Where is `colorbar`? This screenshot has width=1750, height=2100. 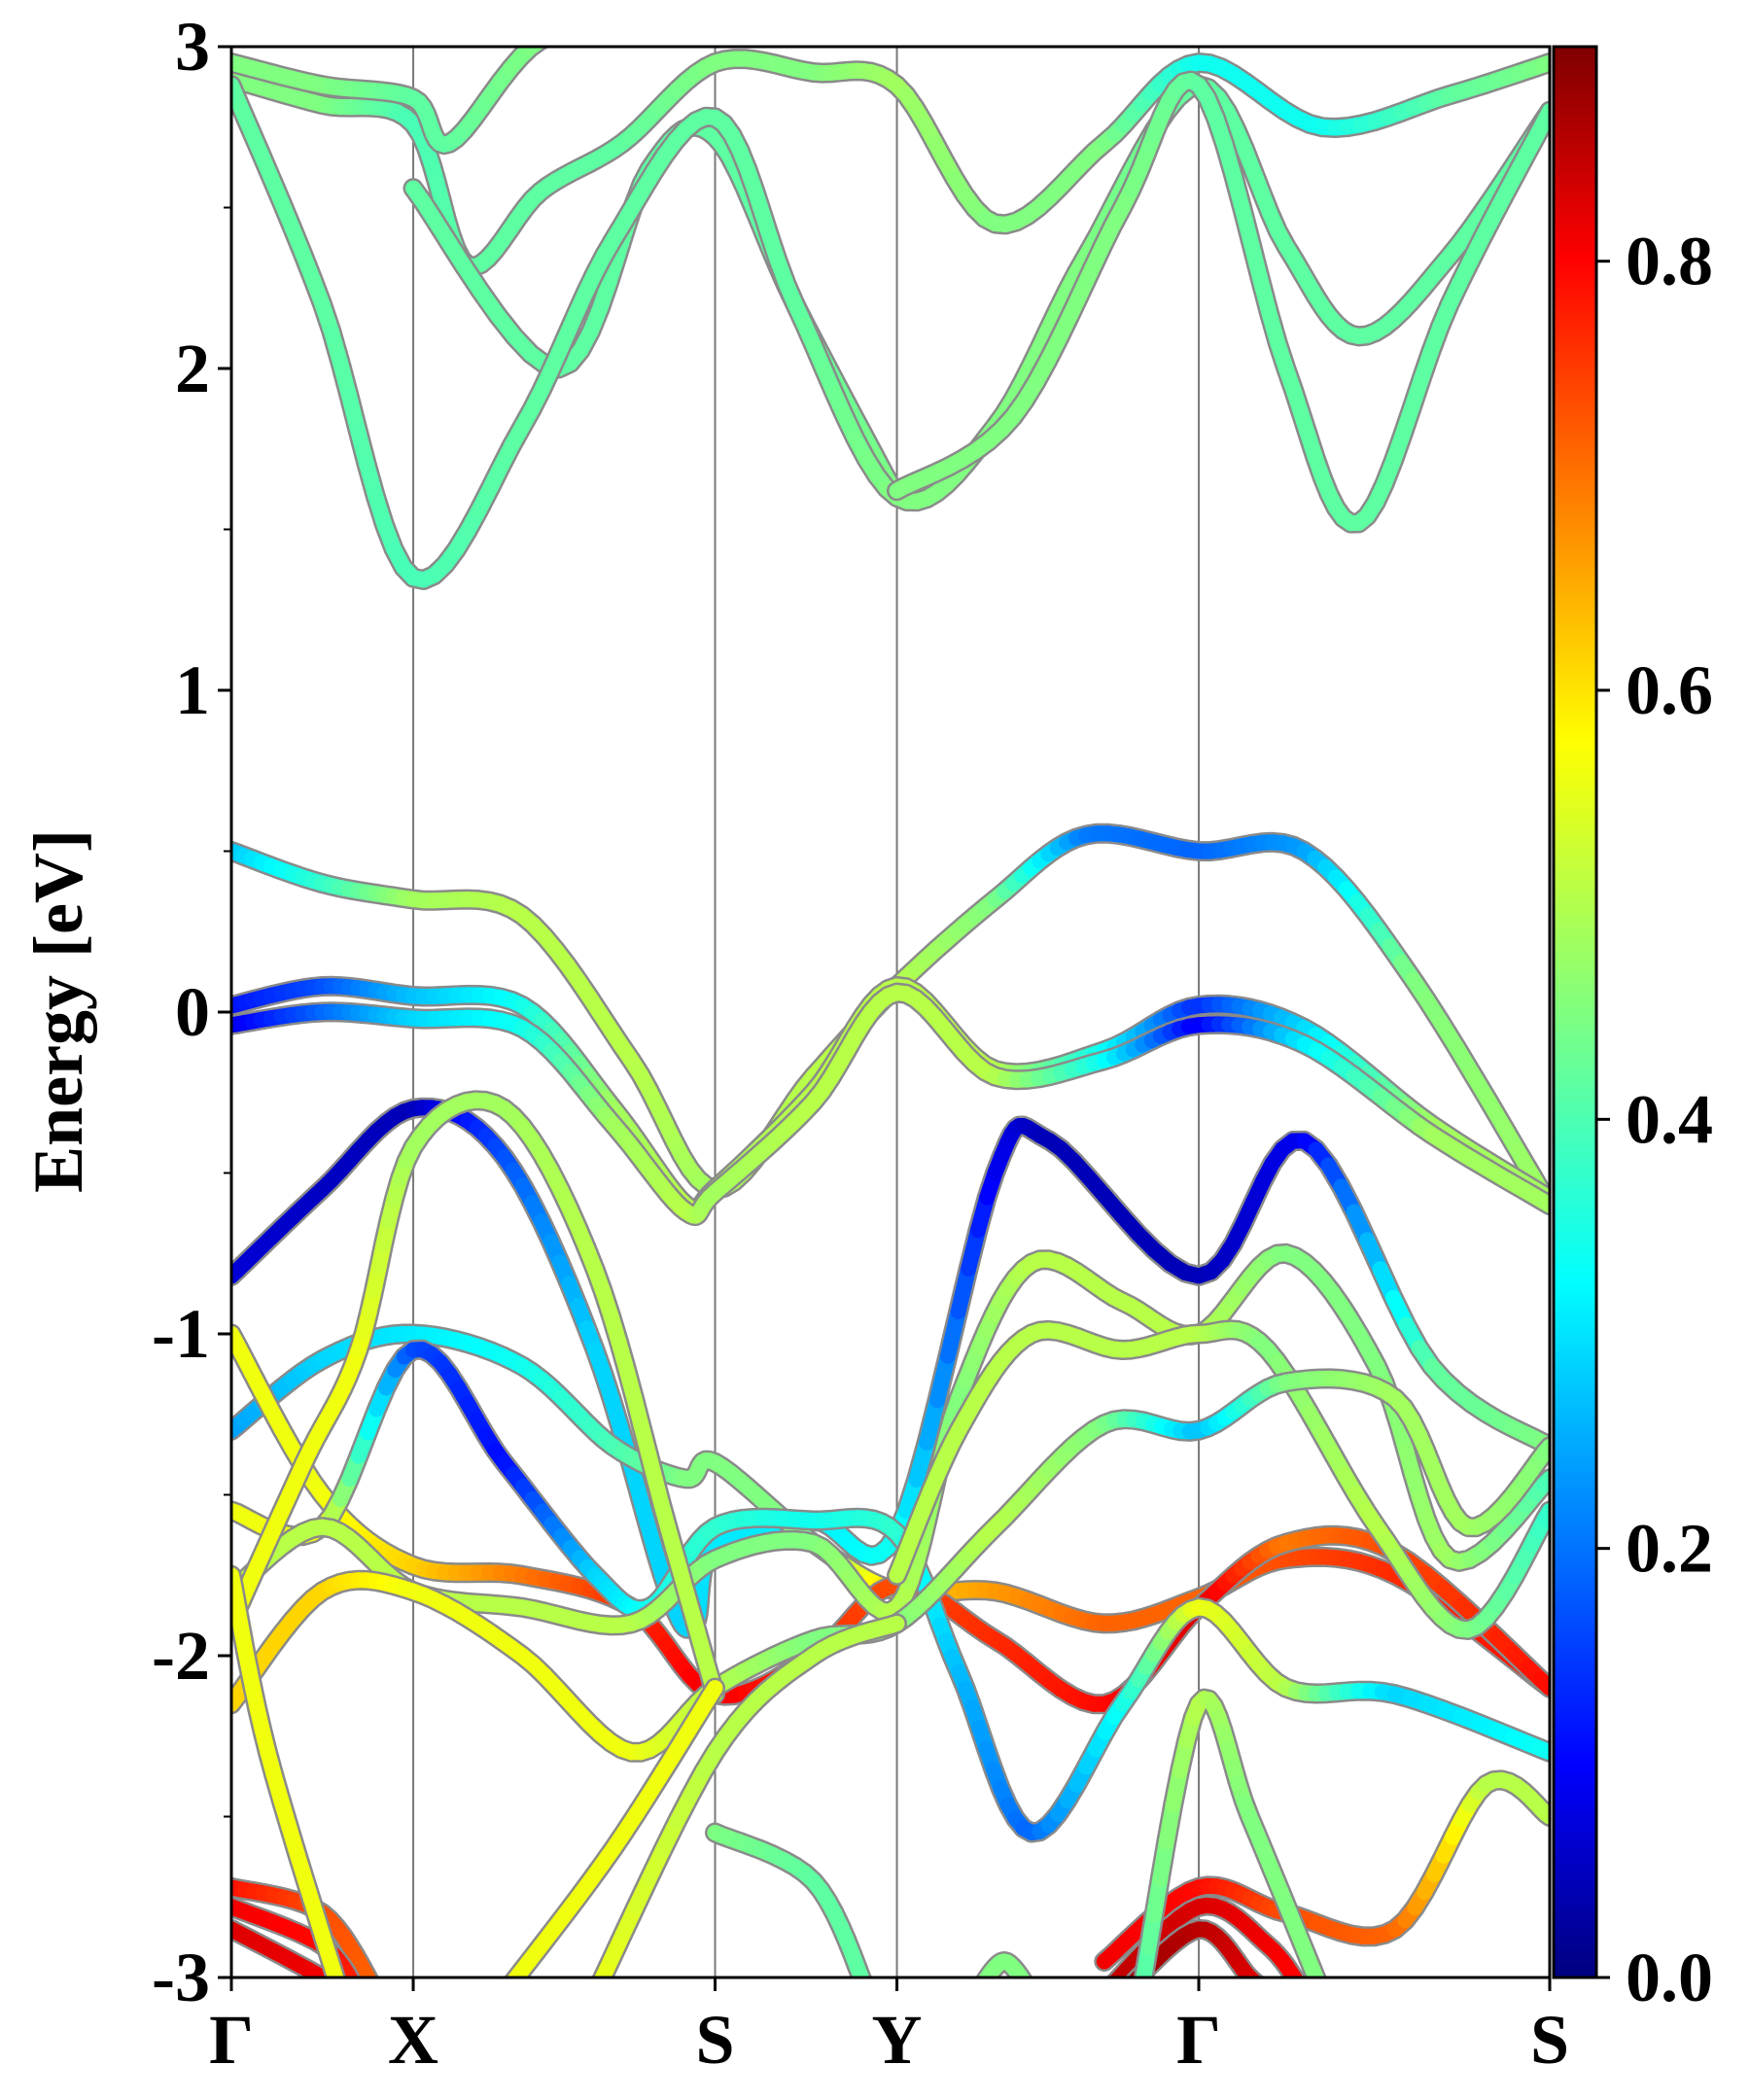
colorbar is located at coordinates (1575, 1012).